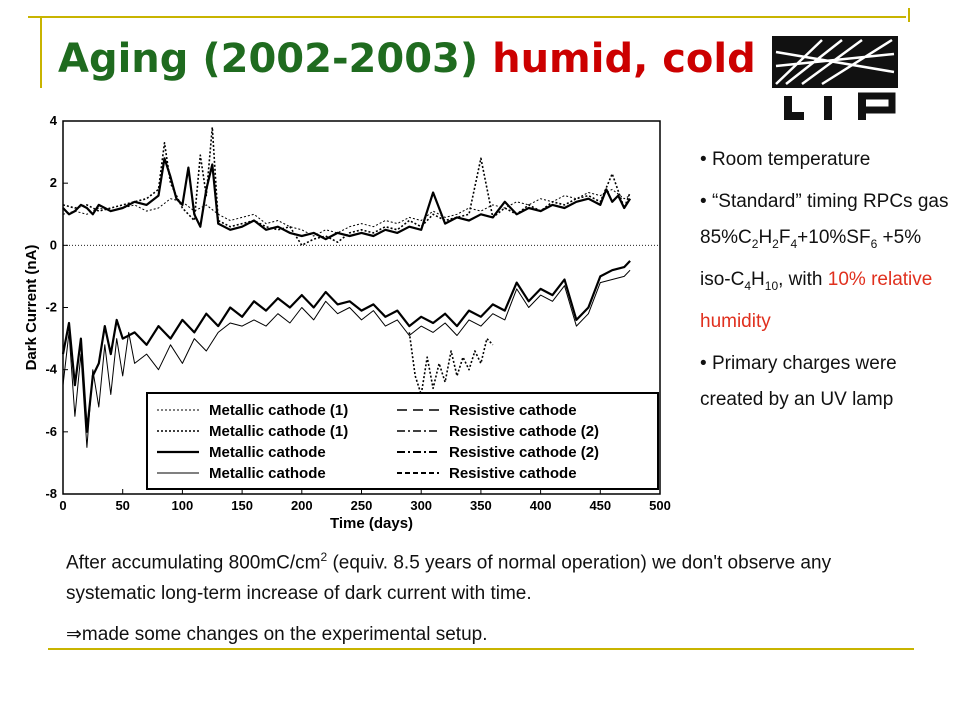 The width and height of the screenshot is (960, 720). What do you see at coordinates (31, 308) in the screenshot?
I see `y-axis-label: Dark Current (nA)` at bounding box center [31, 308].